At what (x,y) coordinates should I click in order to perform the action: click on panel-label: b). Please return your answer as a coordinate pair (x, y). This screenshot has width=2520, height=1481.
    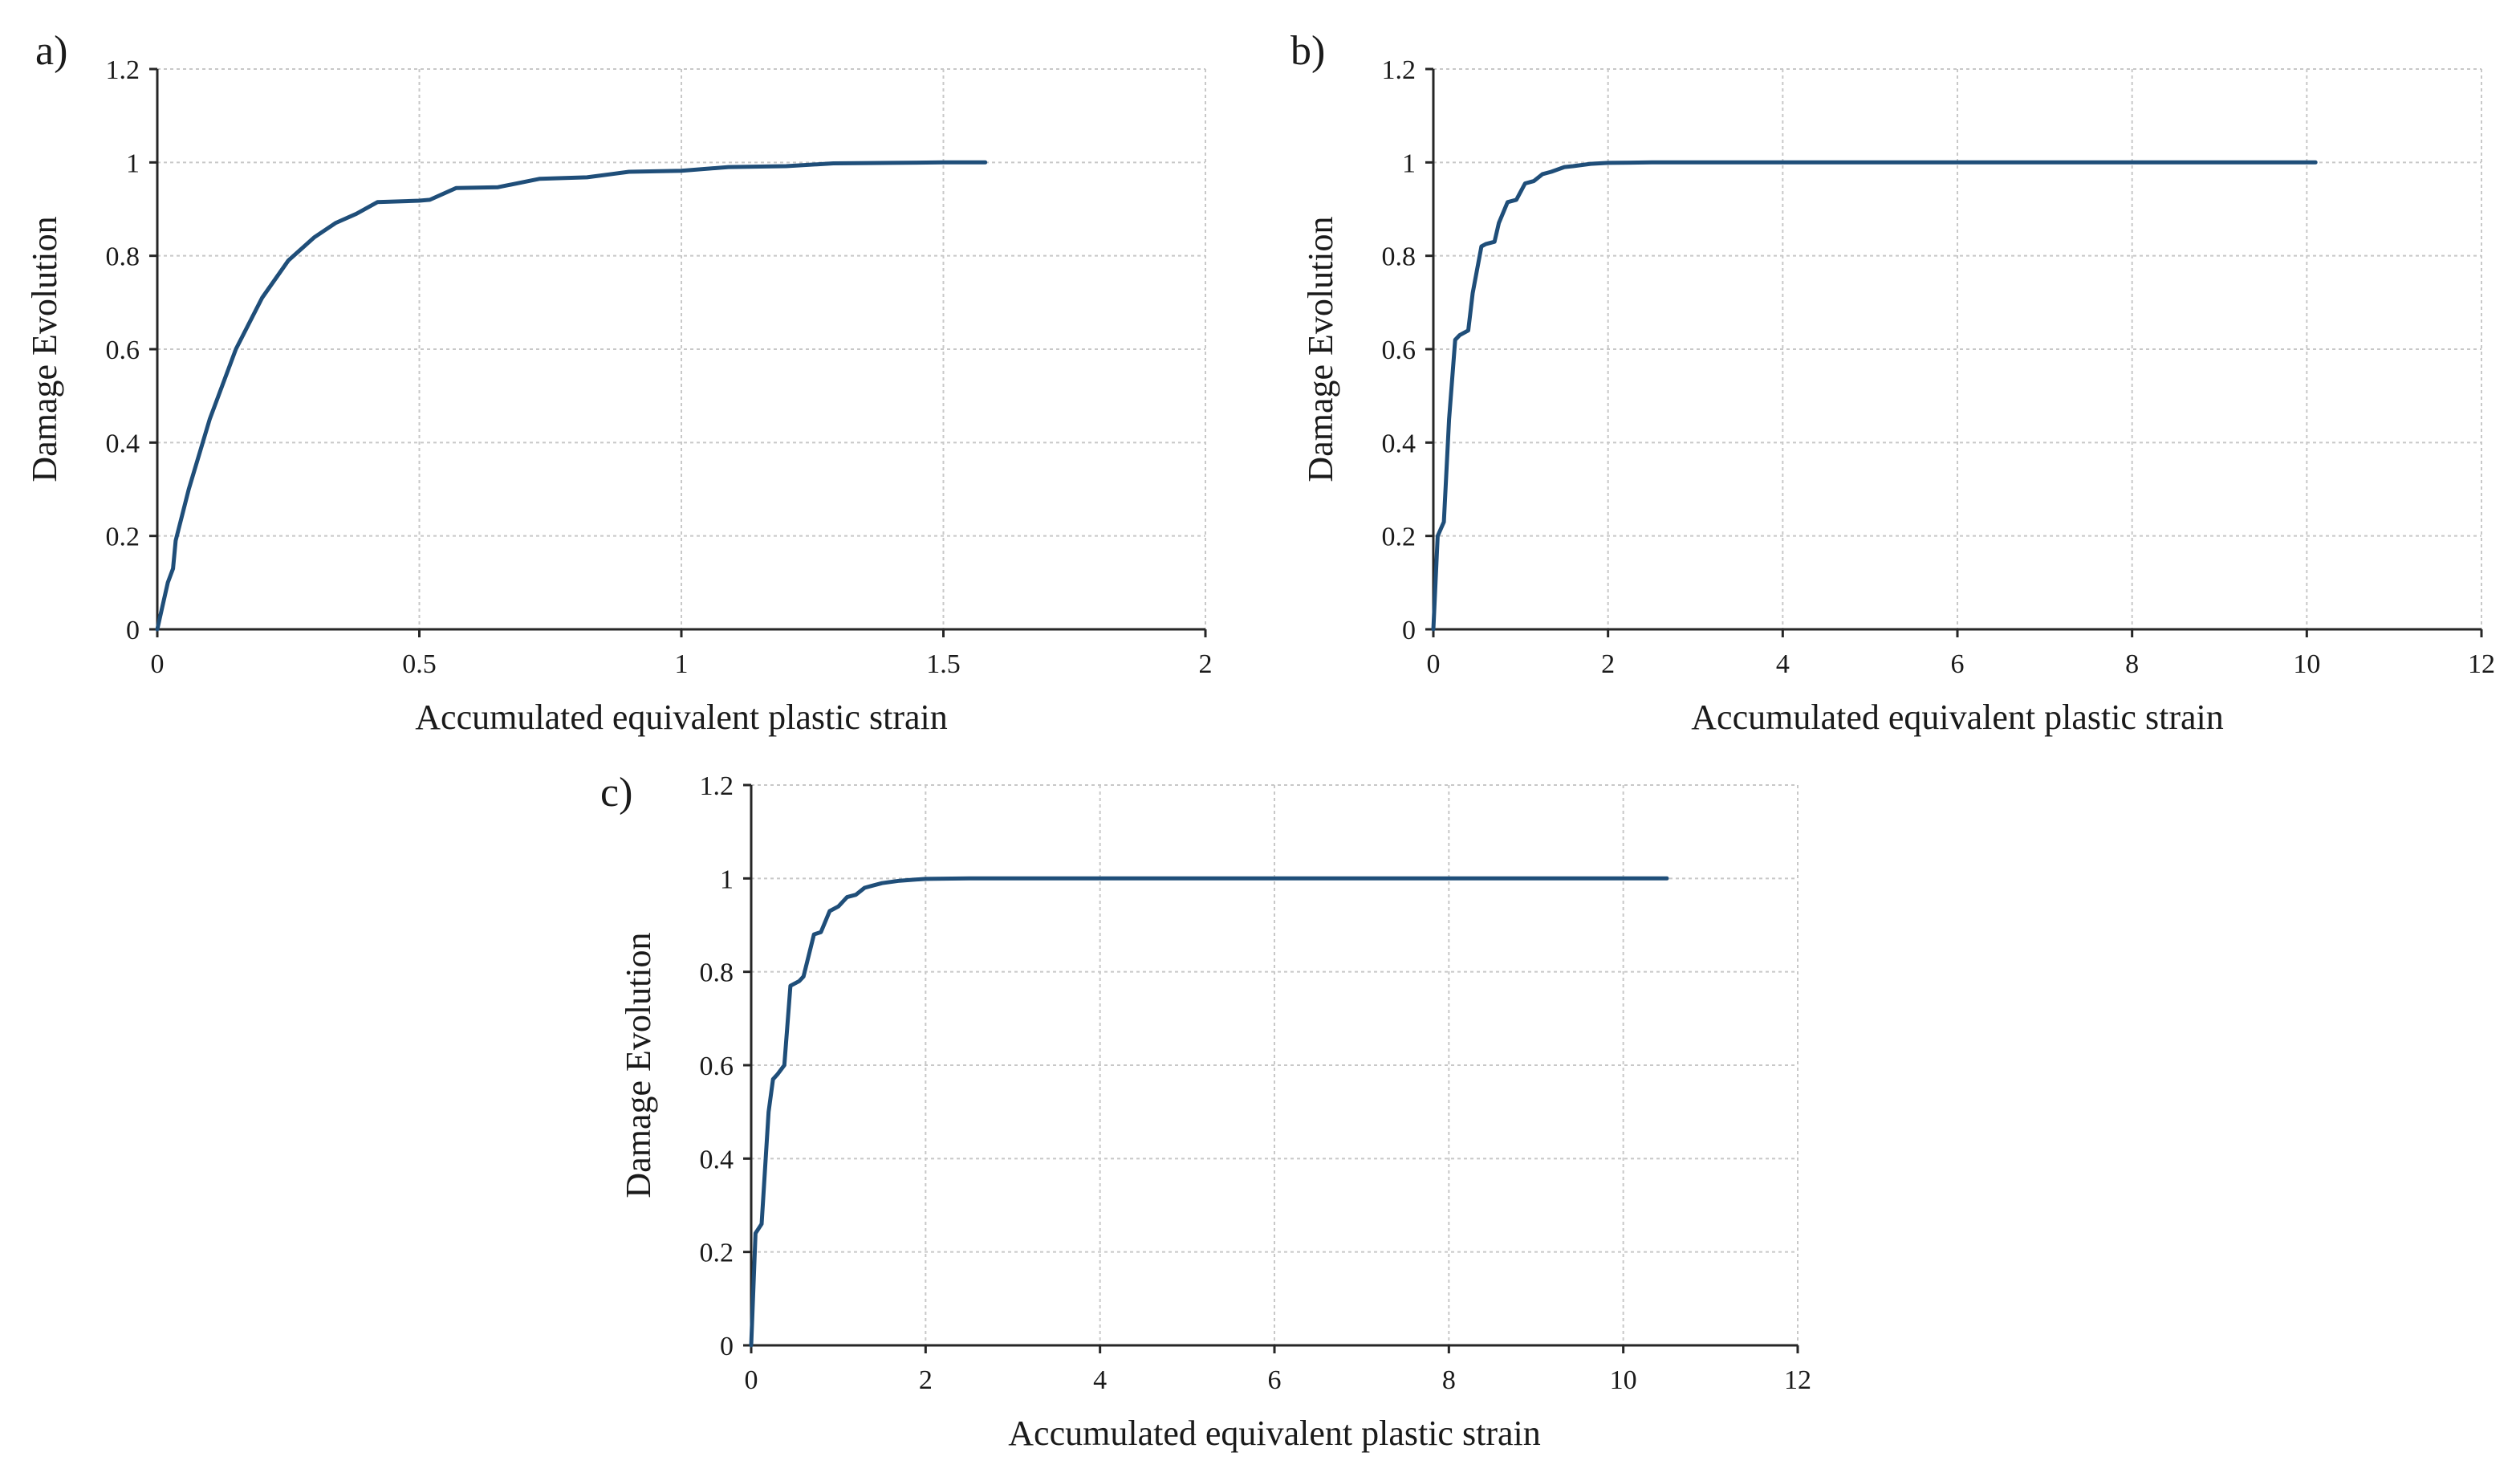
    Looking at the image, I should click on (1307, 51).